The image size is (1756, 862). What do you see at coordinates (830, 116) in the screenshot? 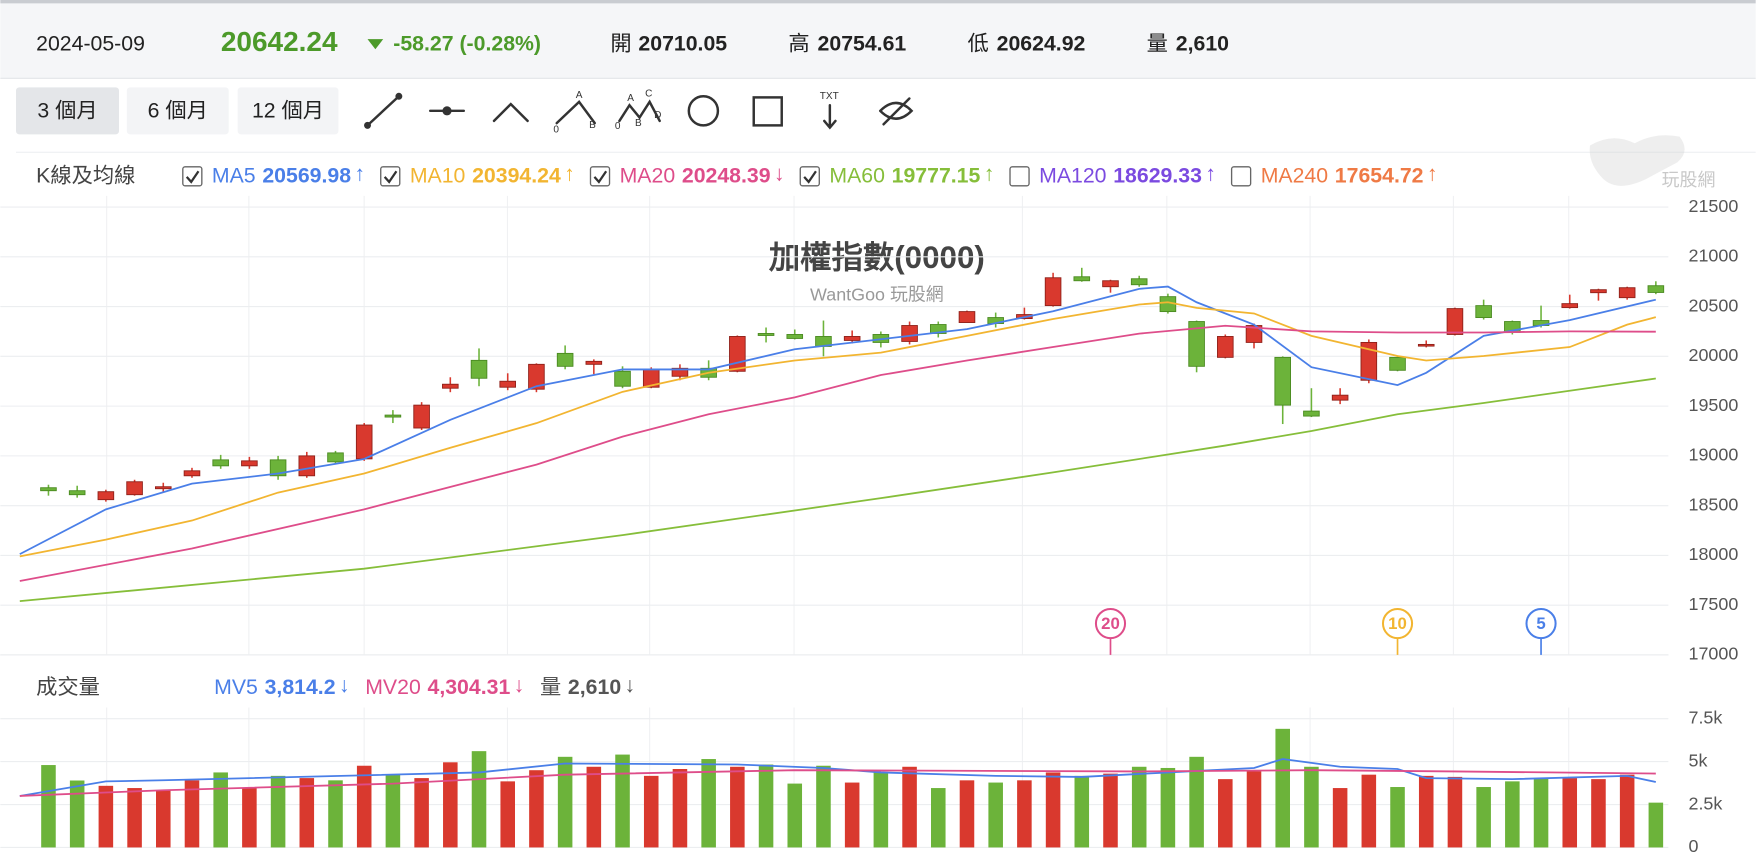
I see `tool-text` at bounding box center [830, 116].